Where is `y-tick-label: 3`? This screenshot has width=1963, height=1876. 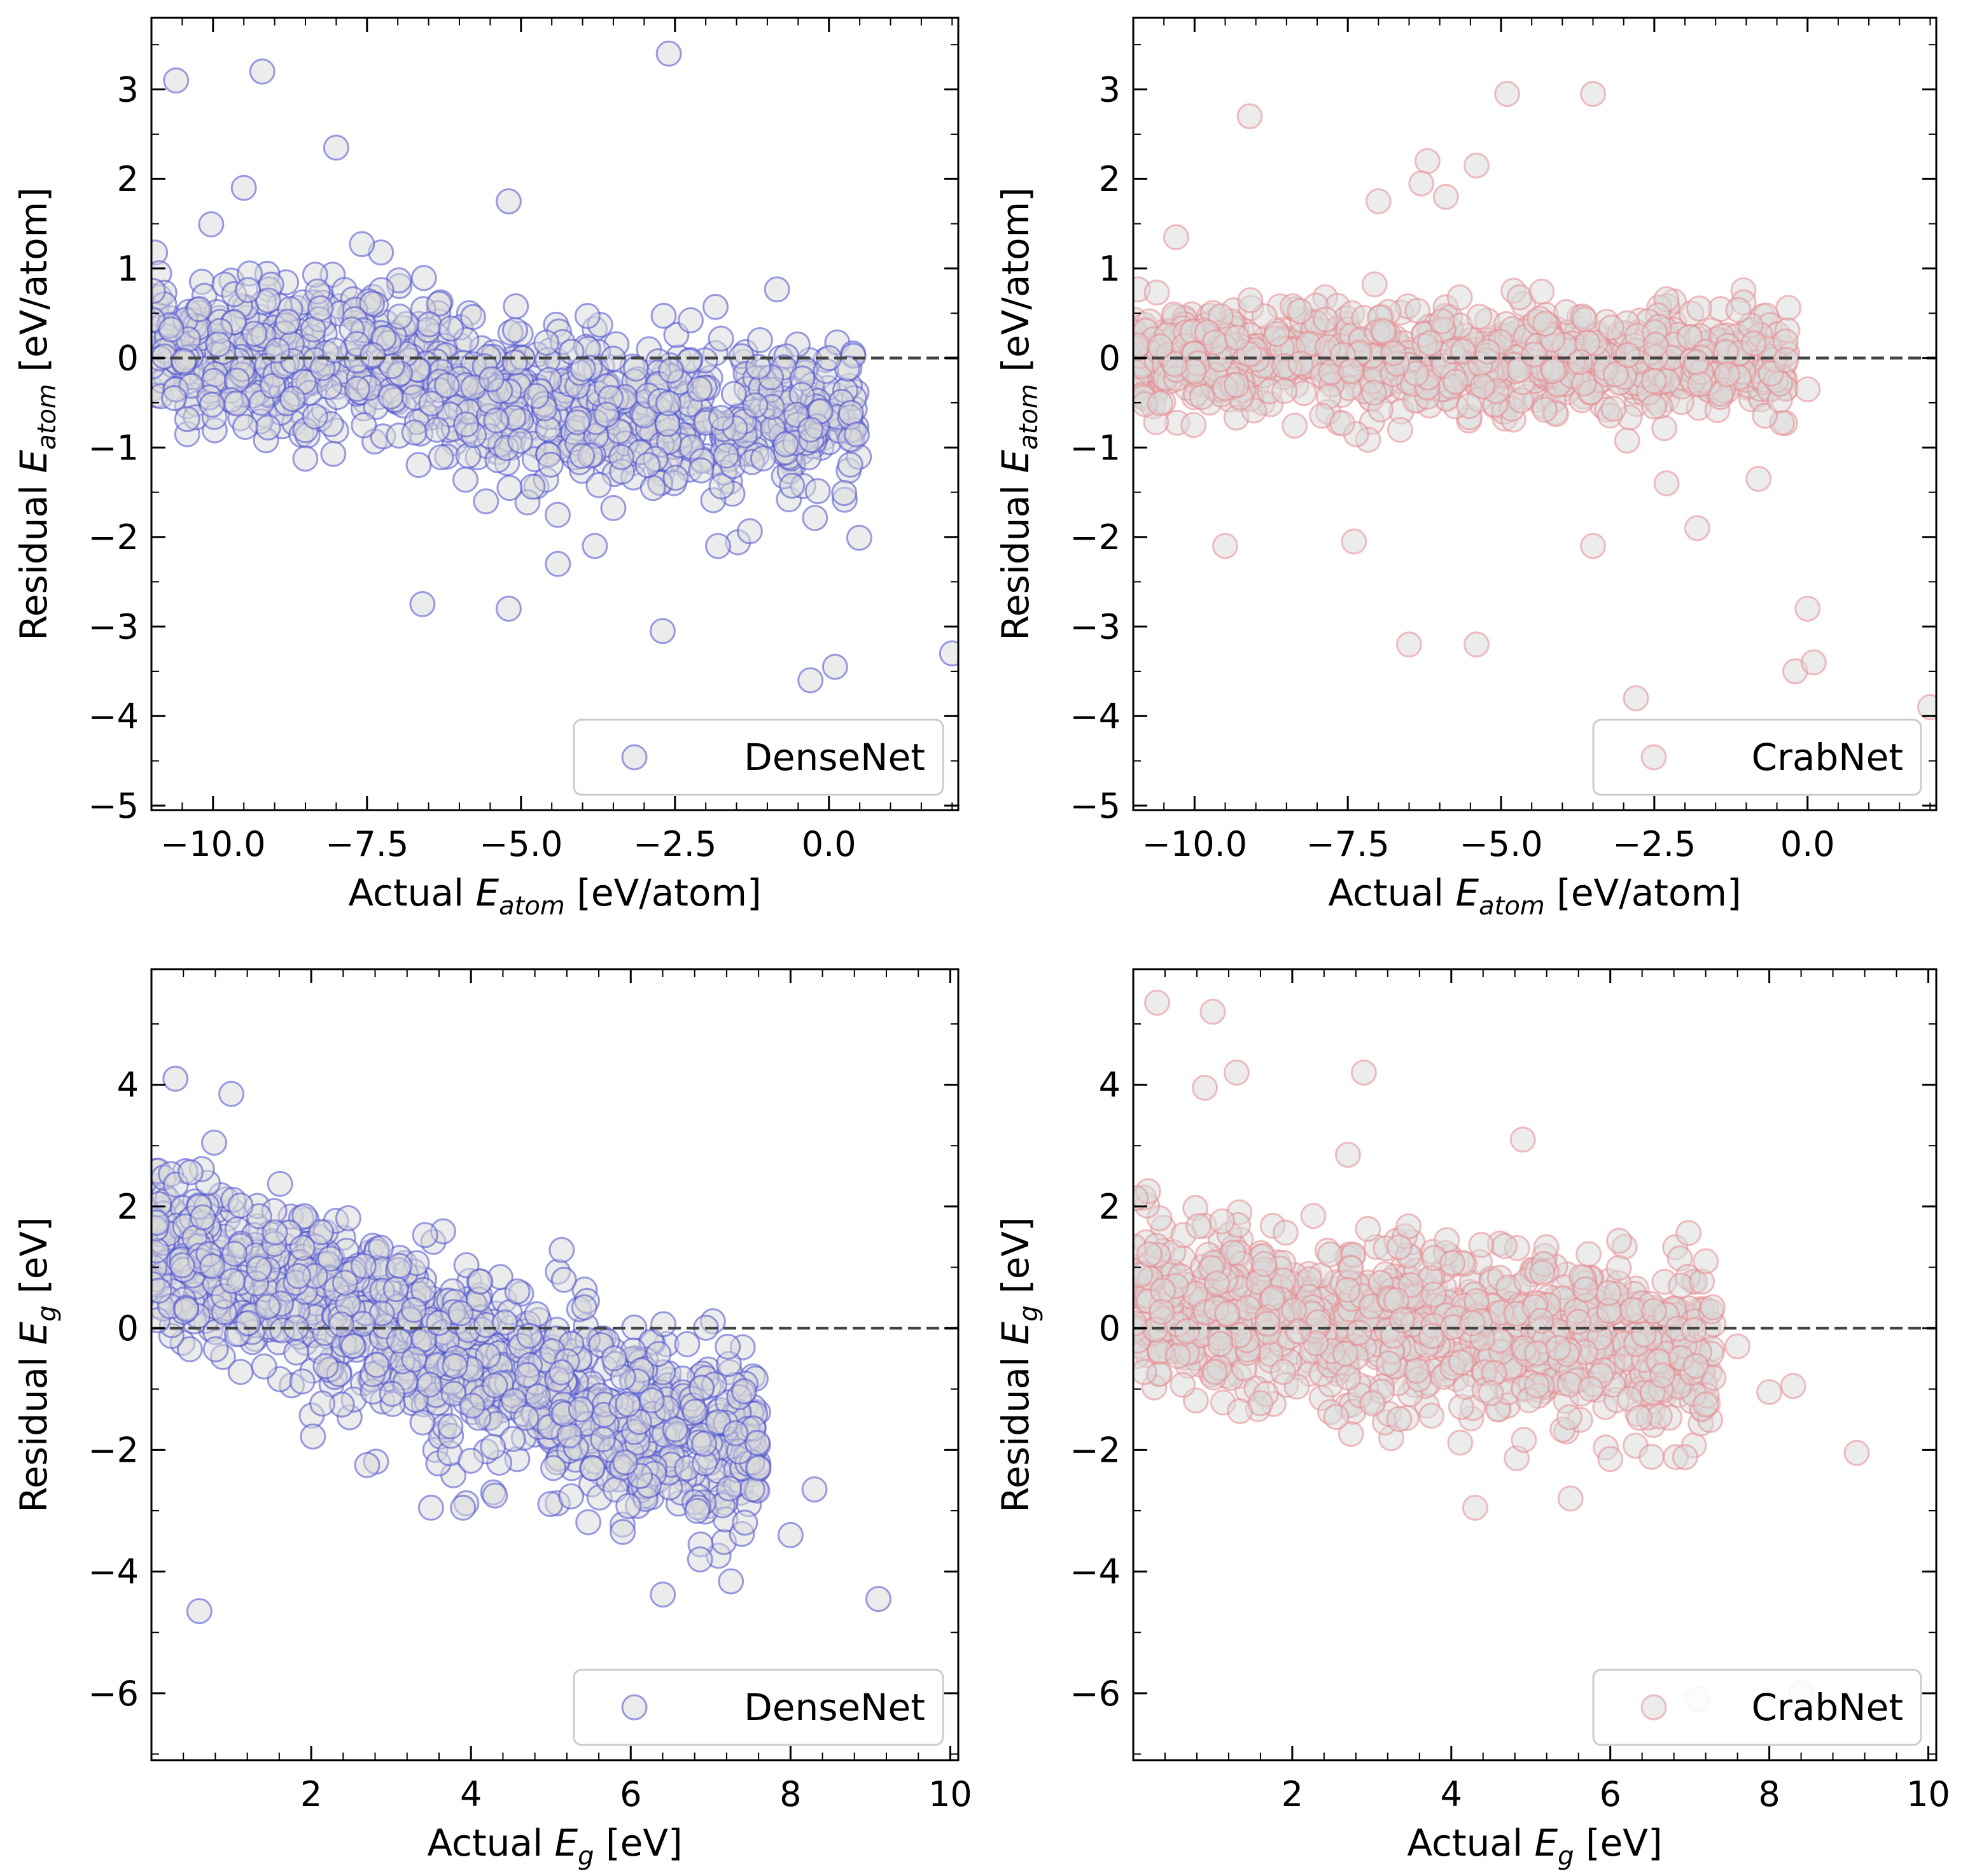
y-tick-label: 3 is located at coordinates (1110, 90).